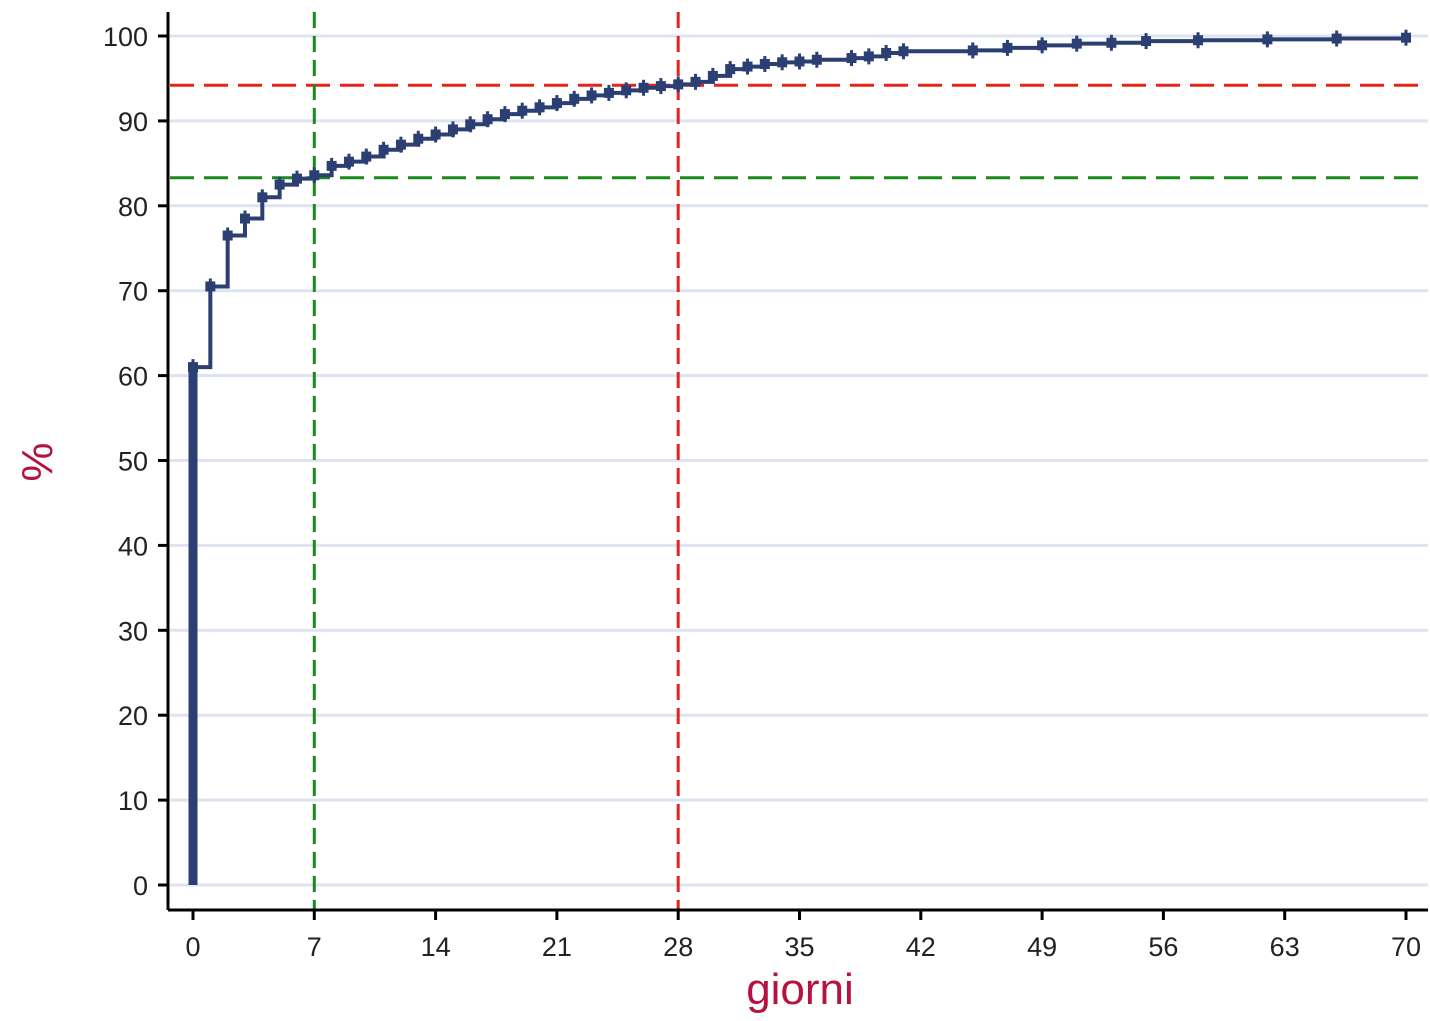 Image resolution: width=1430 pixels, height=1021 pixels. I want to click on y-tick-label-0: 0, so click(140, 886).